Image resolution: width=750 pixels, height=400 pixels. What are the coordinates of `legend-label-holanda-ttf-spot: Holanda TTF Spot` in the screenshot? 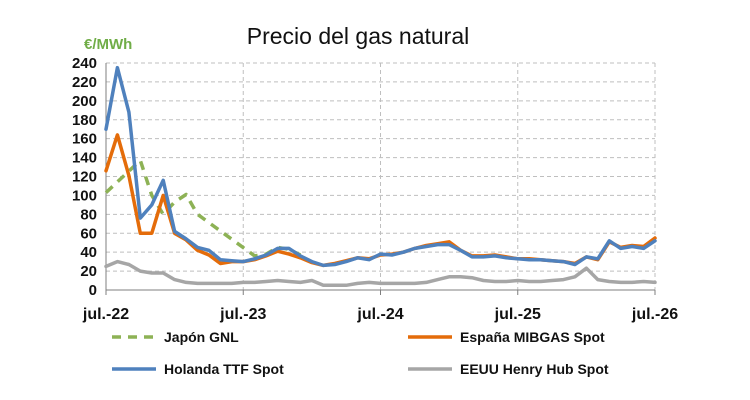 It's located at (224, 369).